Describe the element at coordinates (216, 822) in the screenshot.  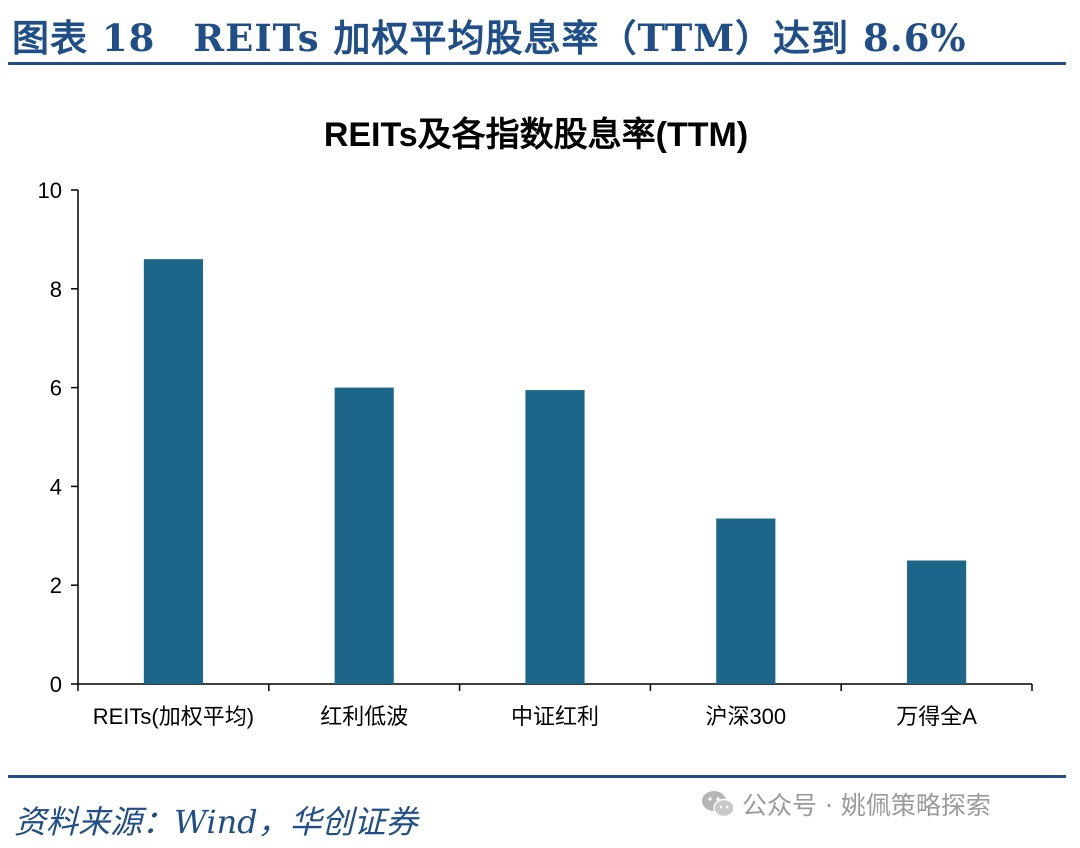
I see `source-note: 资料来源：Wind，华创证券` at that location.